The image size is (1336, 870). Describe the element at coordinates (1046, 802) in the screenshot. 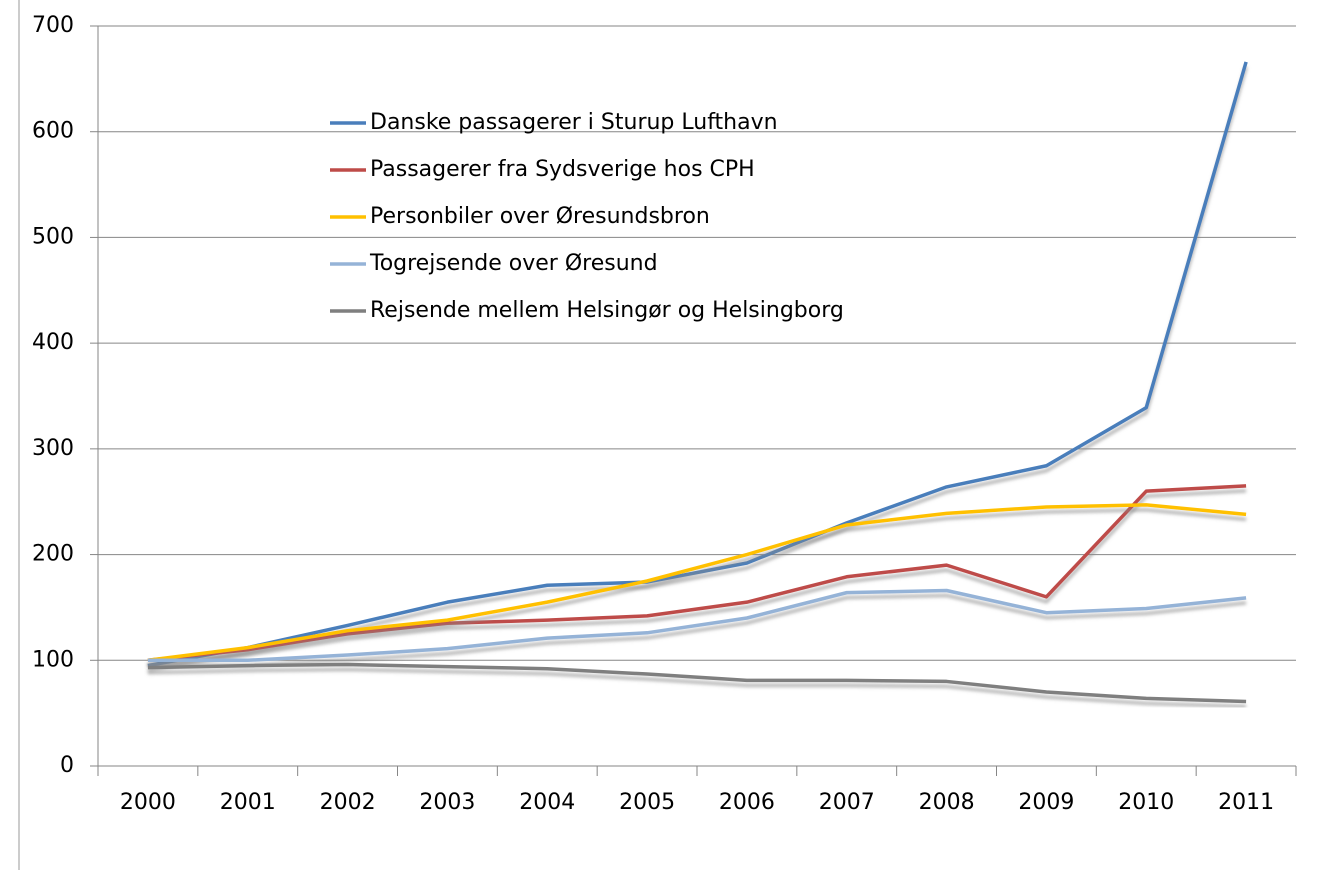

I see `x-tick-label: 2009` at that location.